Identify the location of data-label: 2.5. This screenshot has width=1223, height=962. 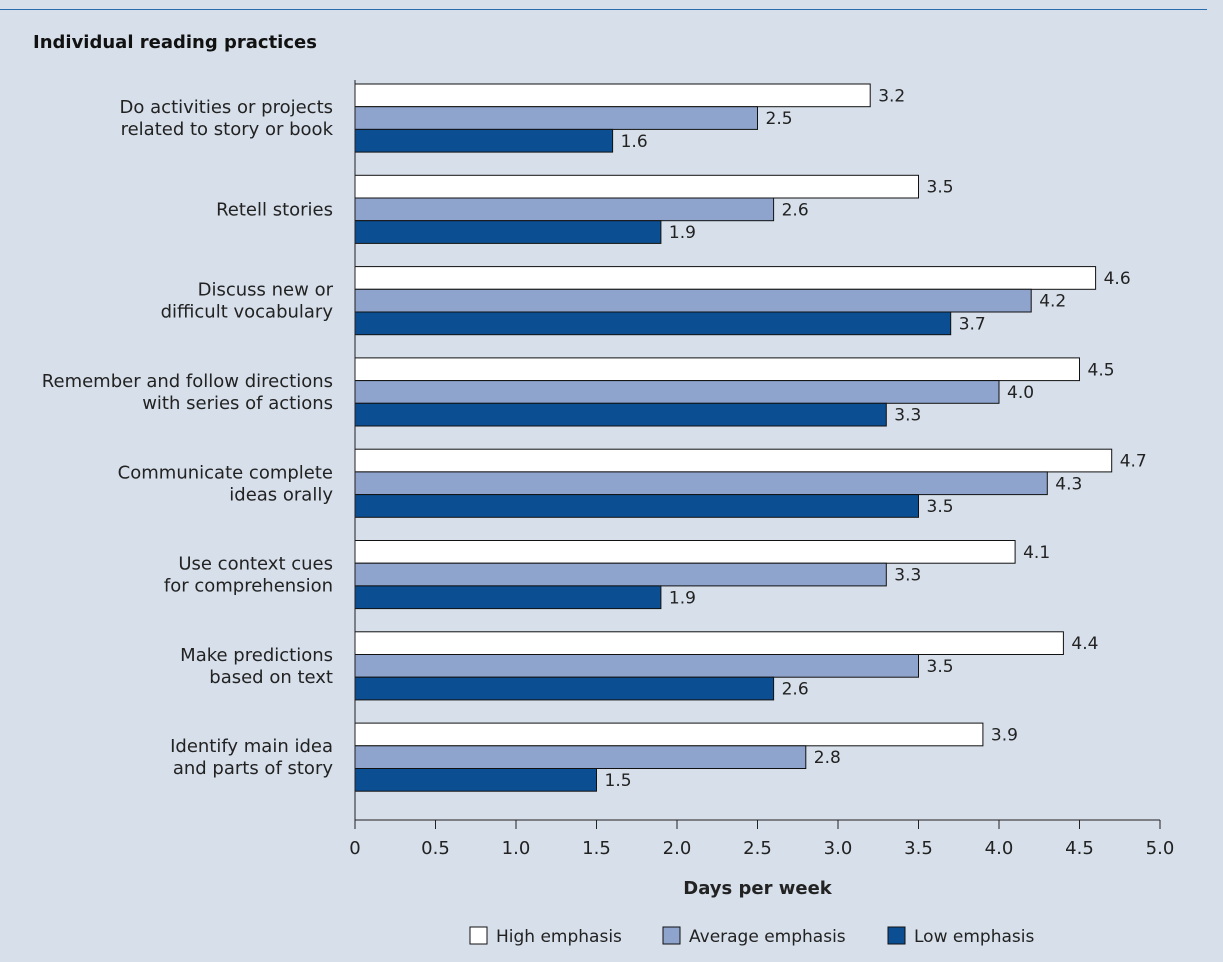
(779, 119).